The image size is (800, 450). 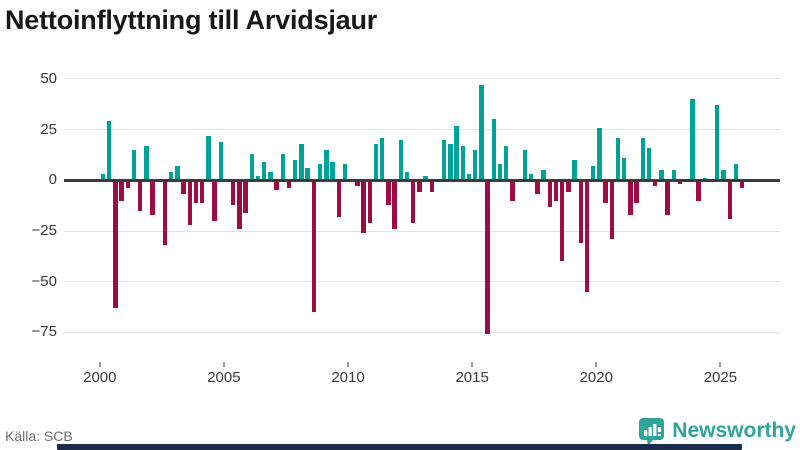 I want to click on bar-2005-q4, so click(x=245, y=196).